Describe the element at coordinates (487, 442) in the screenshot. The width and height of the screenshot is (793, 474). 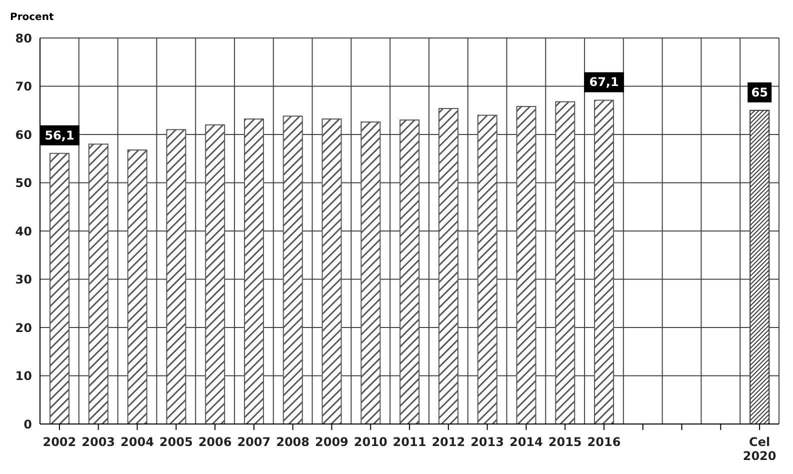
I see `x-tick-label: 2013` at that location.